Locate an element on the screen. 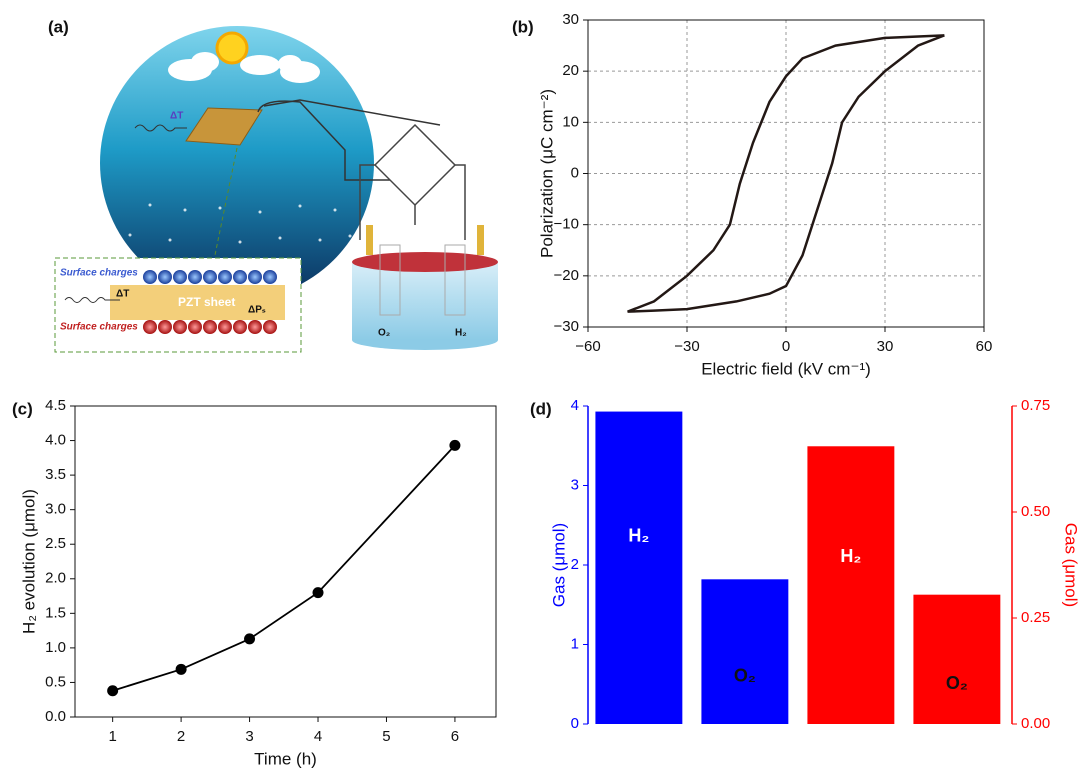 Image resolution: width=1084 pixels, height=769 pixels. x-tick-label: 60 is located at coordinates (984, 346).